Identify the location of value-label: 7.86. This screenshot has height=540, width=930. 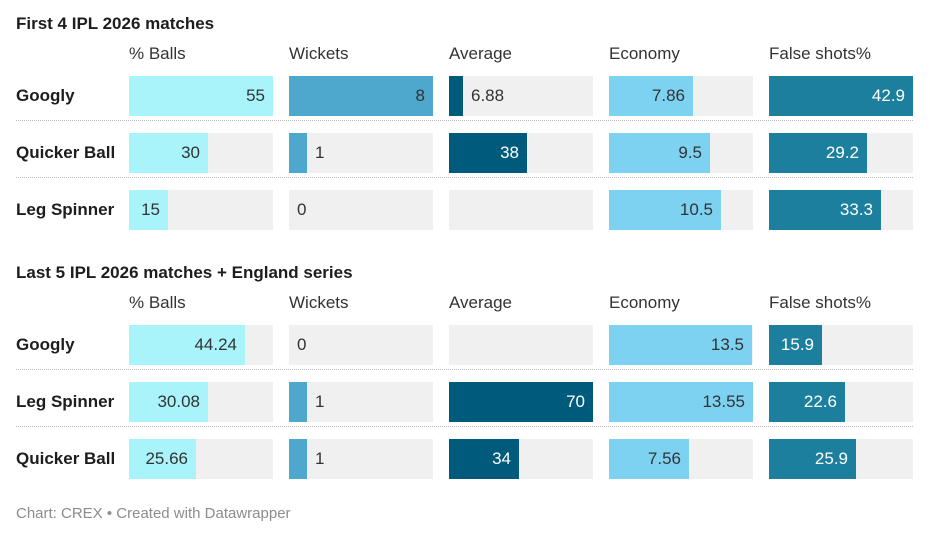
(668, 95).